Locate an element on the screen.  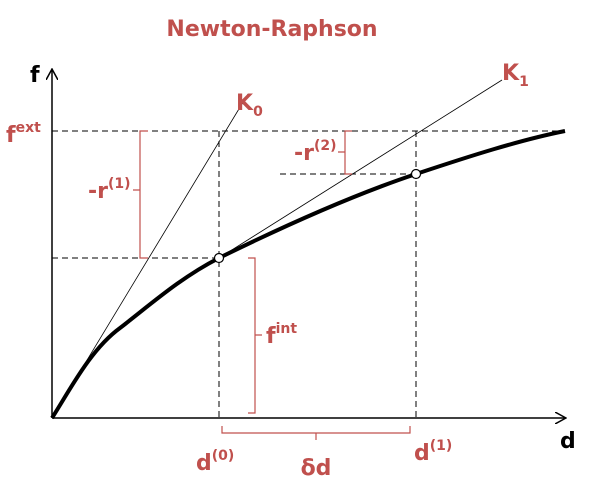
x-axis-label: d is located at coordinates (568, 441).